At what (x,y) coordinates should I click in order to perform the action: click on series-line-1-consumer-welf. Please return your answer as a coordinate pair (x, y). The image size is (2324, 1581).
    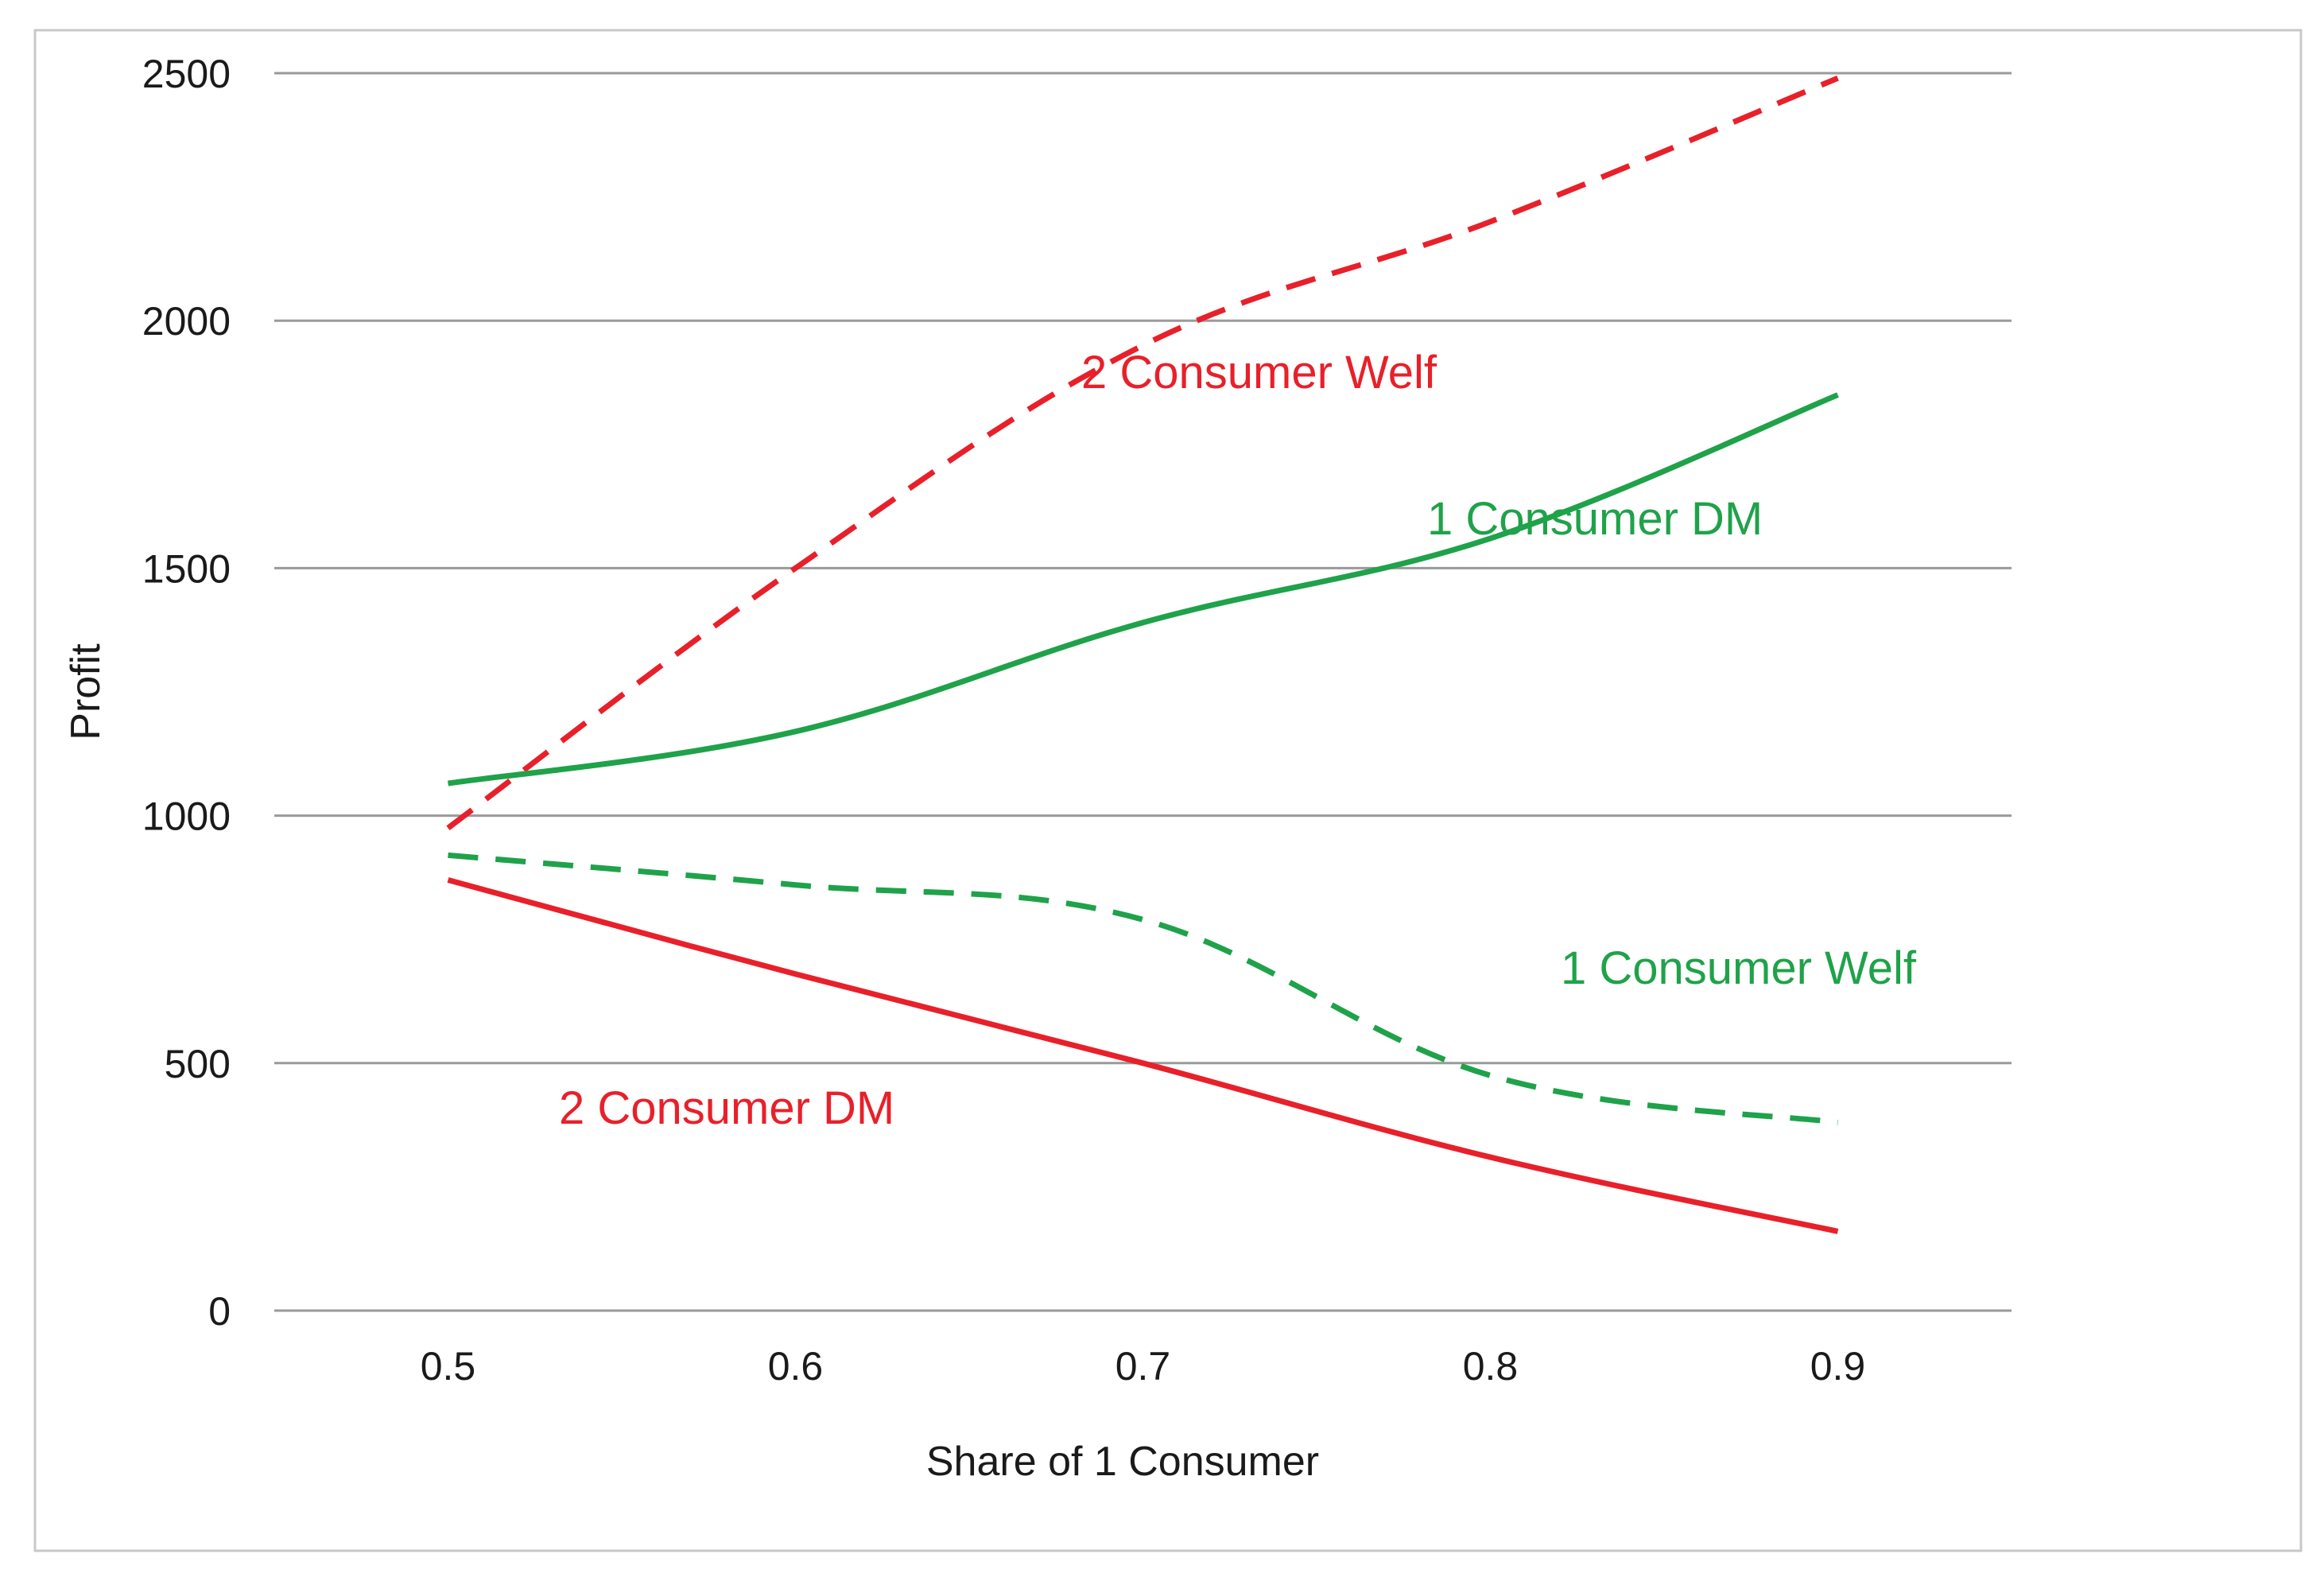
    Looking at the image, I should click on (1143, 988).